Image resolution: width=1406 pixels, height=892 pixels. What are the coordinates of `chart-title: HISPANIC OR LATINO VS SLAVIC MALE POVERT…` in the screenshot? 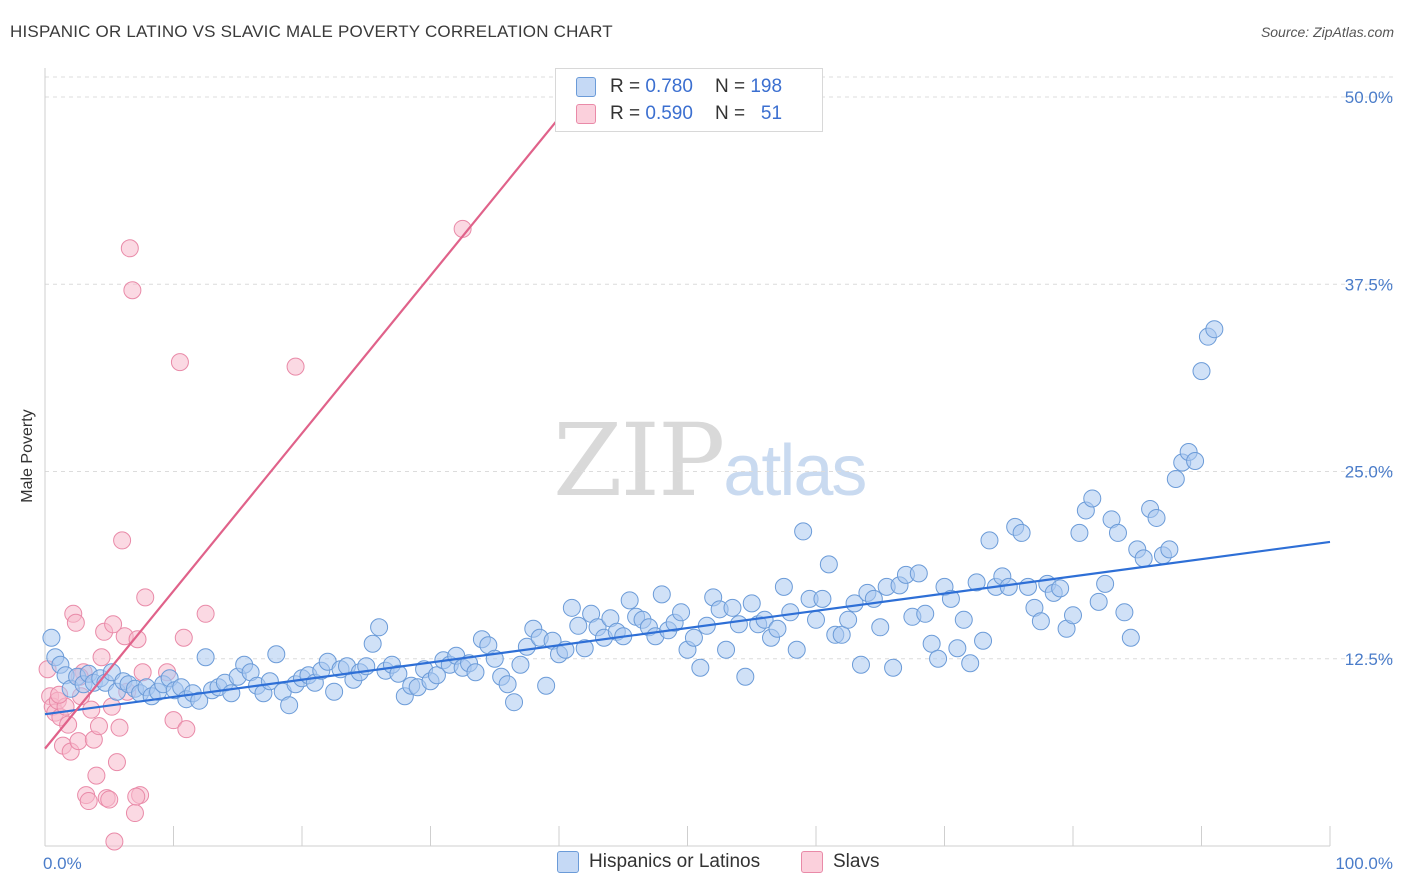 It's located at (311, 31).